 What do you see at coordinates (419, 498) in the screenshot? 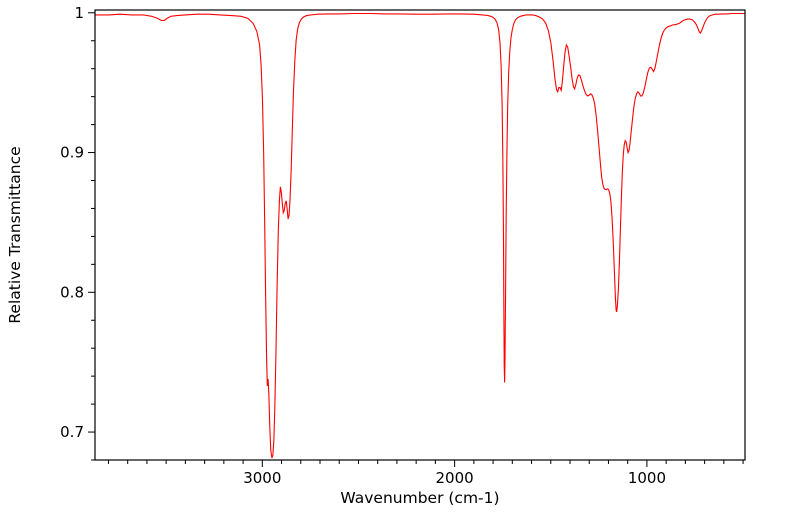
I see `x-axis-label: Wavenumber (cm-1)` at bounding box center [419, 498].